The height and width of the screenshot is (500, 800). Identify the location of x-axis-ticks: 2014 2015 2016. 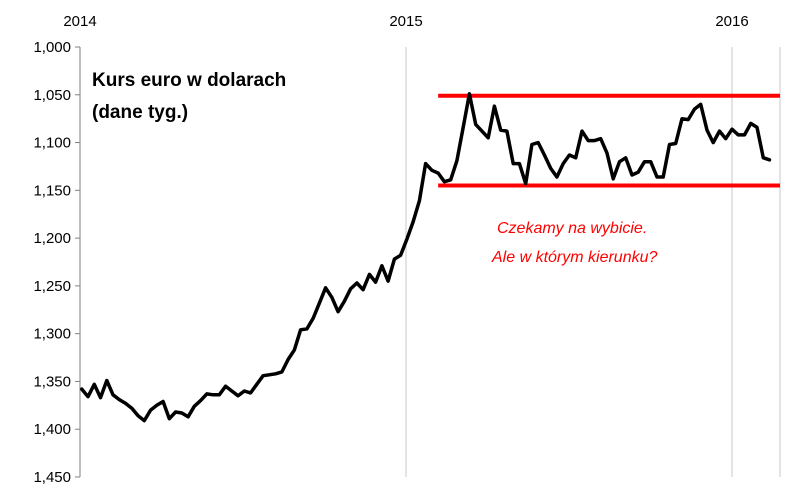
(405, 21).